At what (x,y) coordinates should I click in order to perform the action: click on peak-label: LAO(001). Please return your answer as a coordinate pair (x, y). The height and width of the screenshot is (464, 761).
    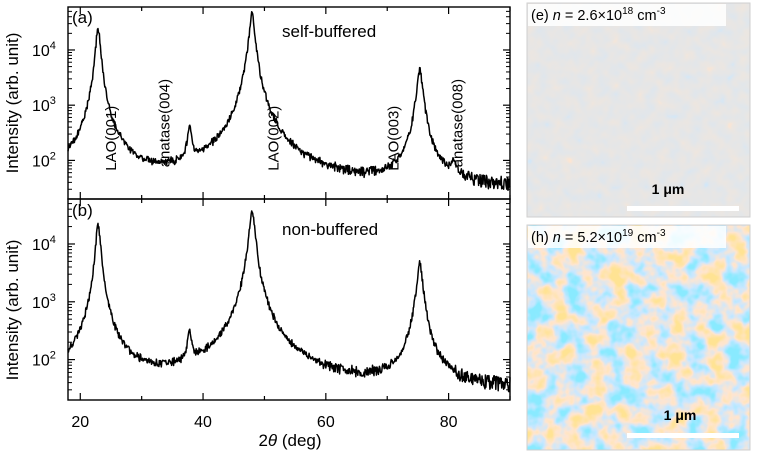
    Looking at the image, I should click on (111, 138).